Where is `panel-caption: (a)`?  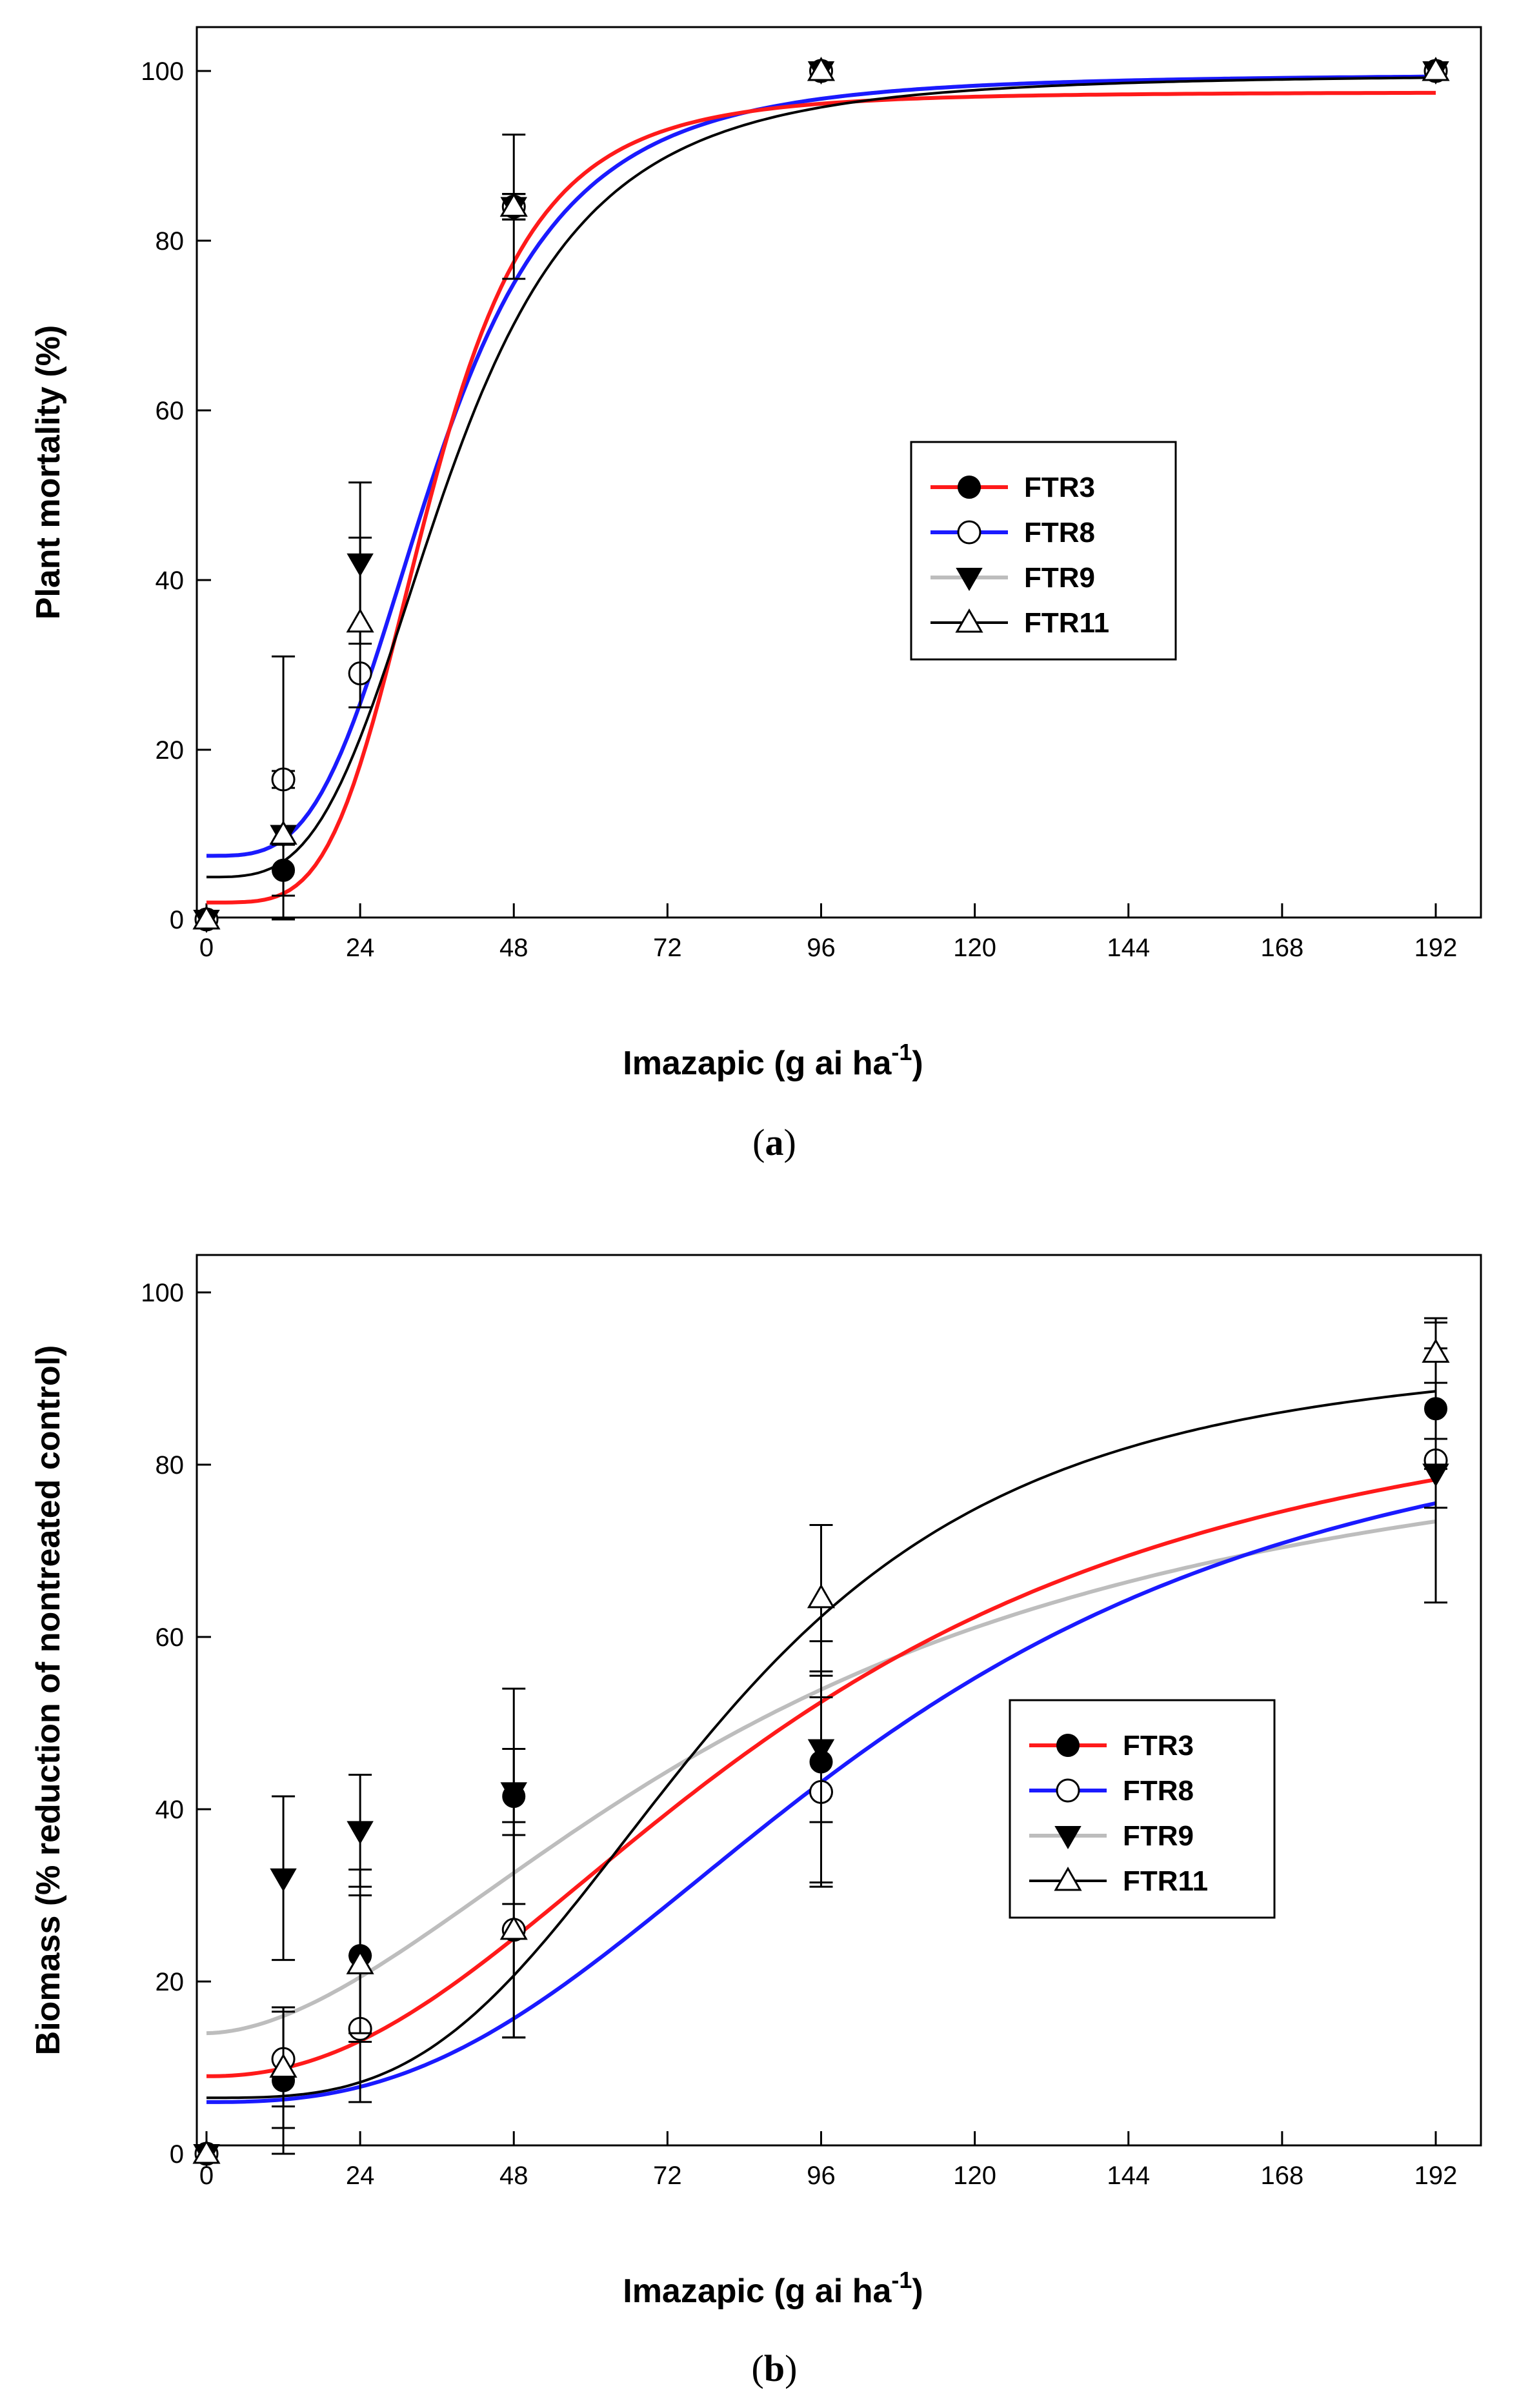 panel-caption: (a) is located at coordinates (774, 1142).